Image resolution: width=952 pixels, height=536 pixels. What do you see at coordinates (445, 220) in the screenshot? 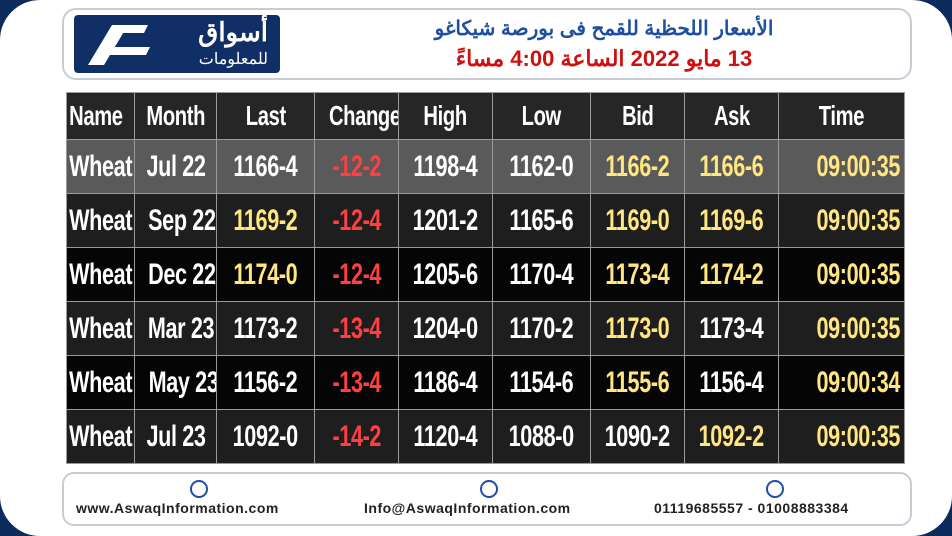
I see `table-cell: 1201-2` at bounding box center [445, 220].